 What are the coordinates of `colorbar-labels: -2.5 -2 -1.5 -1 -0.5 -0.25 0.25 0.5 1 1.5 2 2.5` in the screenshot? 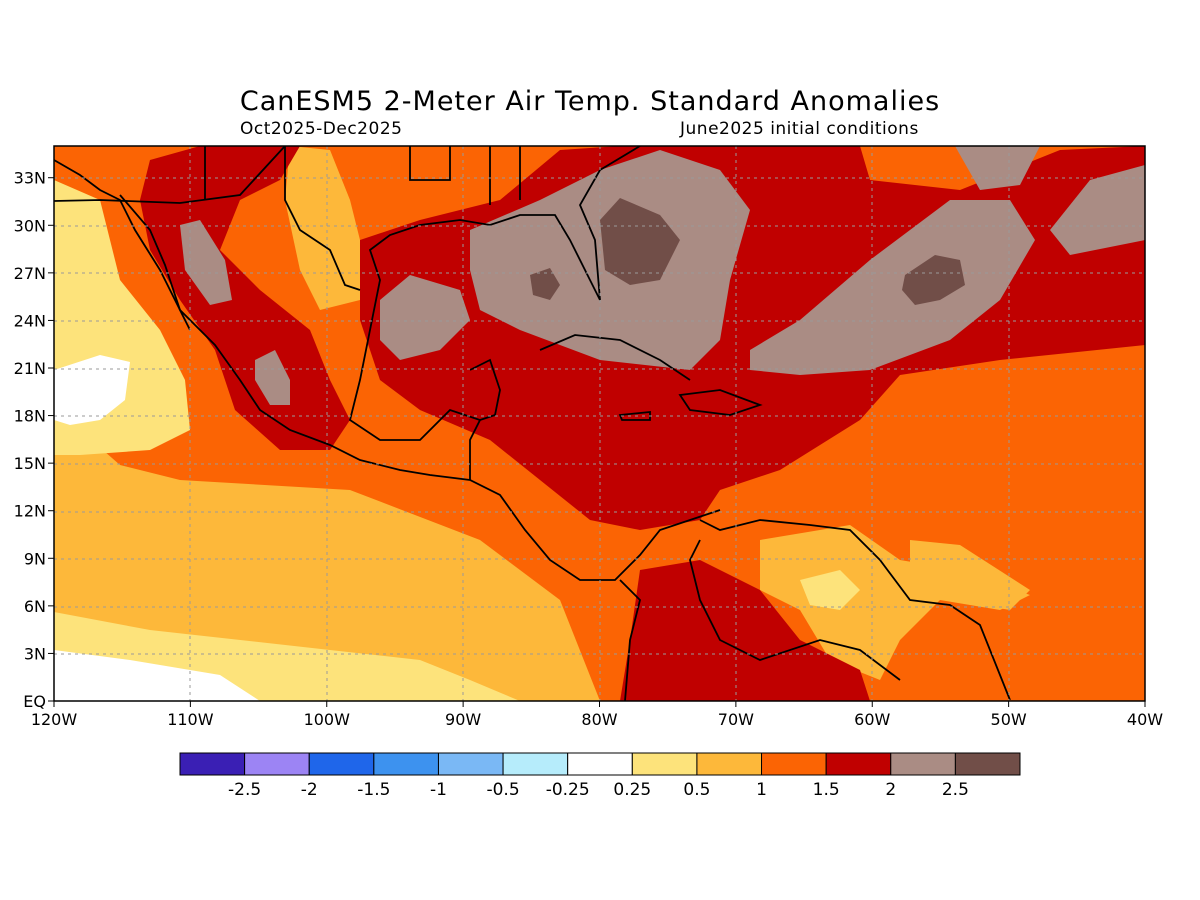 It's located at (598, 790).